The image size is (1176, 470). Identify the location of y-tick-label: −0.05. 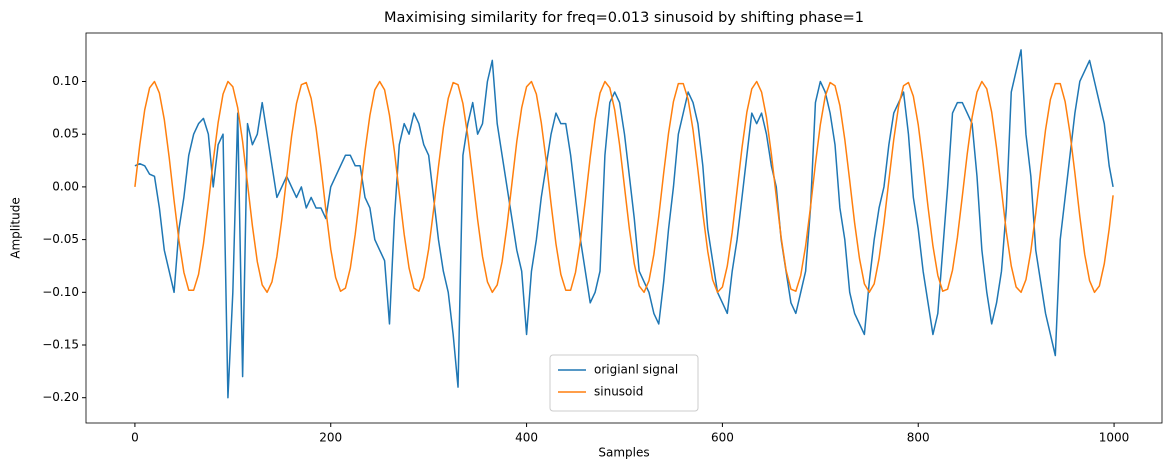
(60, 239).